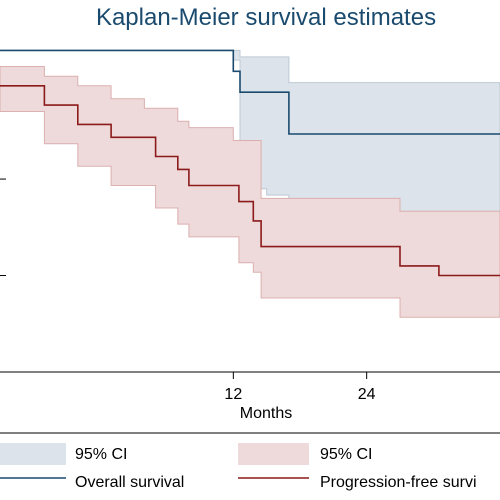 Image resolution: width=500 pixels, height=500 pixels. Describe the element at coordinates (129, 482) in the screenshot. I see `legend-label: Overall survival` at that location.